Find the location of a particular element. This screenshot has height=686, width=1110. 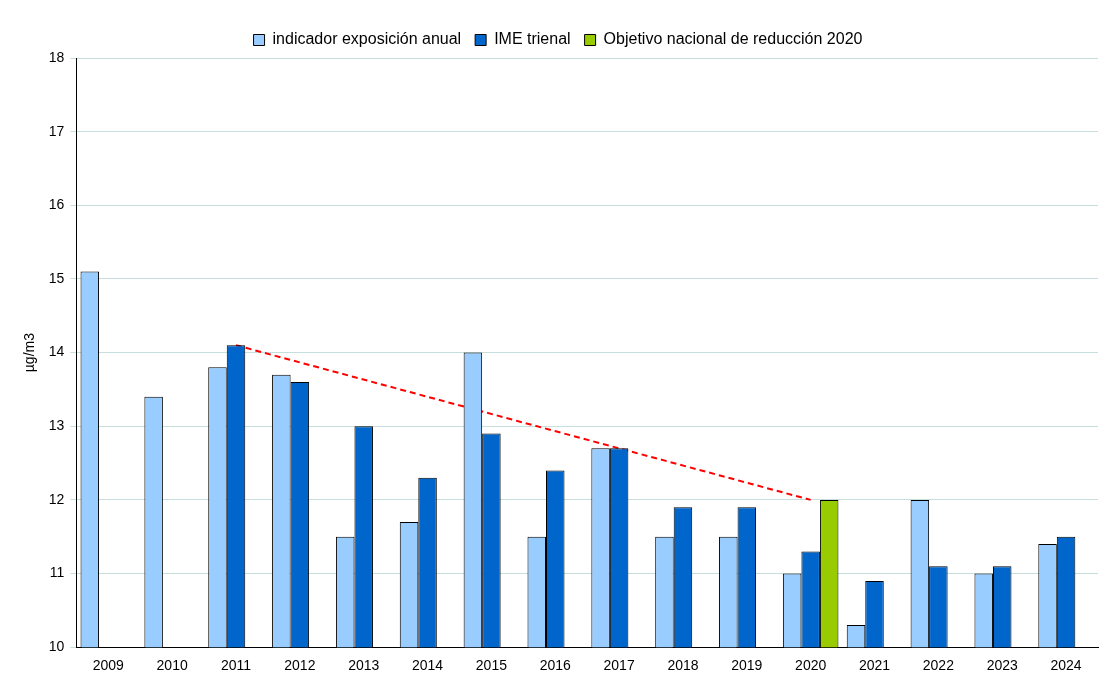

x-tick-label: 2013 is located at coordinates (364, 665).